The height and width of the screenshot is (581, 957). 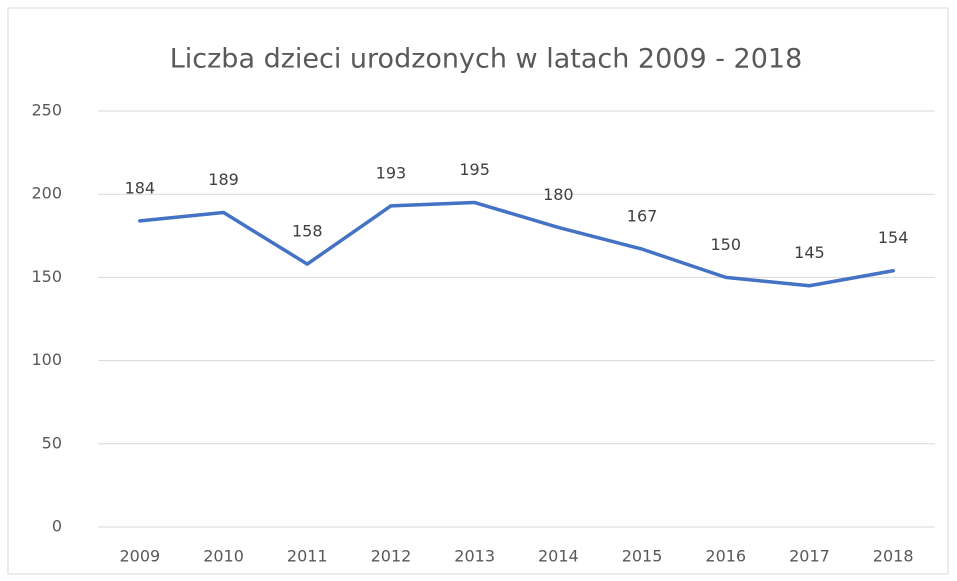 I want to click on y-tick-label: 150, so click(x=46, y=276).